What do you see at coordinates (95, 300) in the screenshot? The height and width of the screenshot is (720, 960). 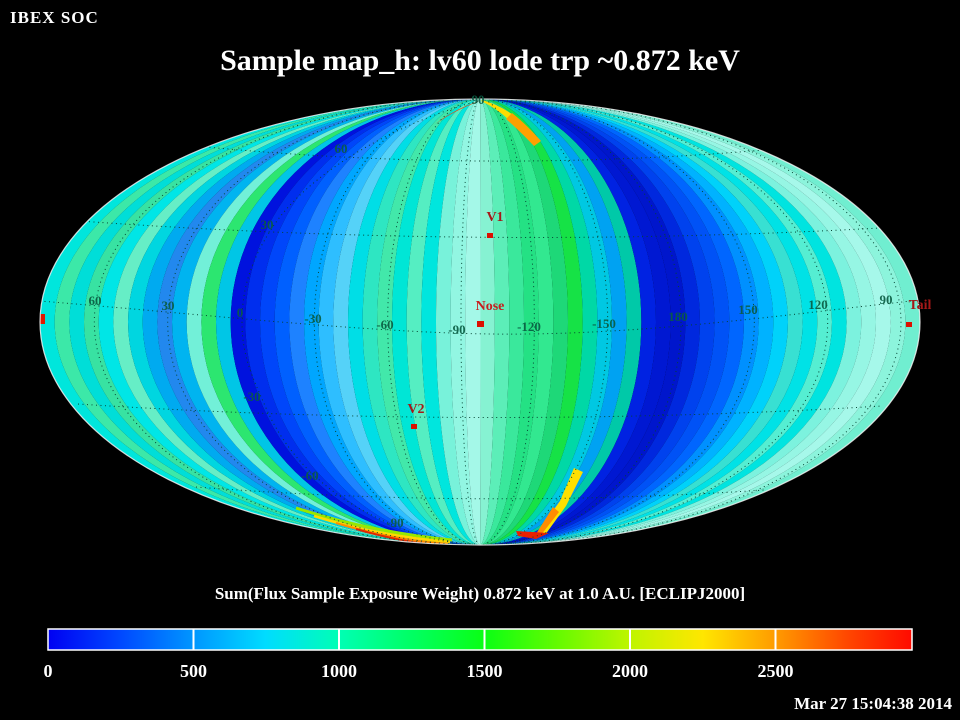 I see `longitude-label: 60` at bounding box center [95, 300].